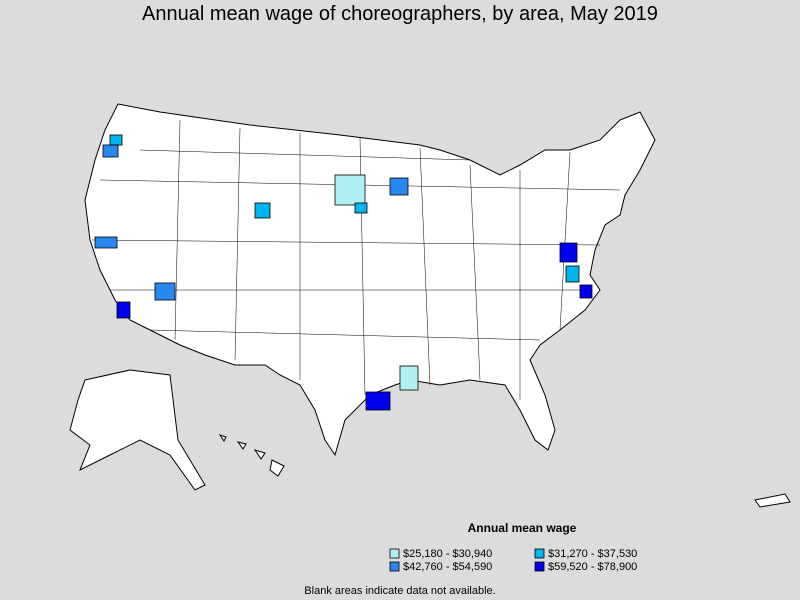  Describe the element at coordinates (447, 554) in the screenshot. I see `legend-label: $25,180 - $30,940` at that location.